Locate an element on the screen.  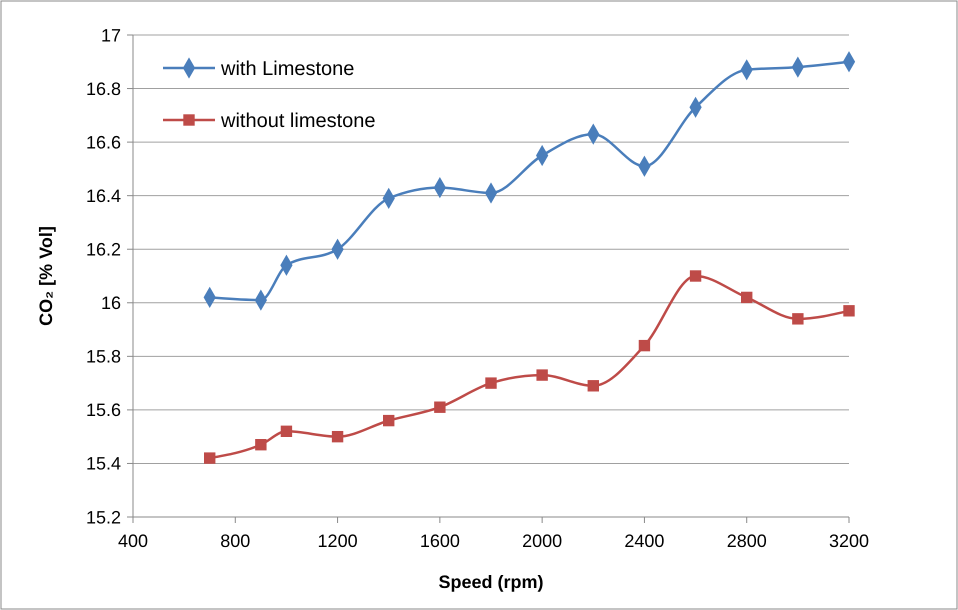
y-tick-label: 15.6 is located at coordinates (103, 410).